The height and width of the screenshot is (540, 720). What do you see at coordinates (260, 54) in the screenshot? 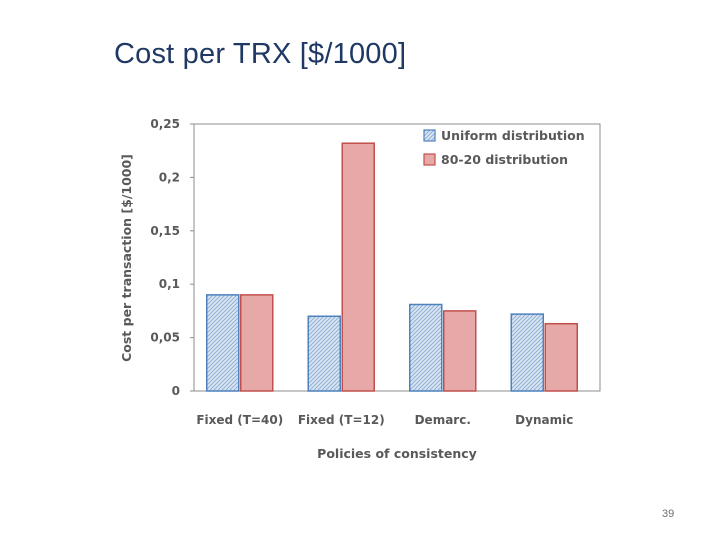
I see `slide-title: Cost per TRX [$/1000]` at bounding box center [260, 54].